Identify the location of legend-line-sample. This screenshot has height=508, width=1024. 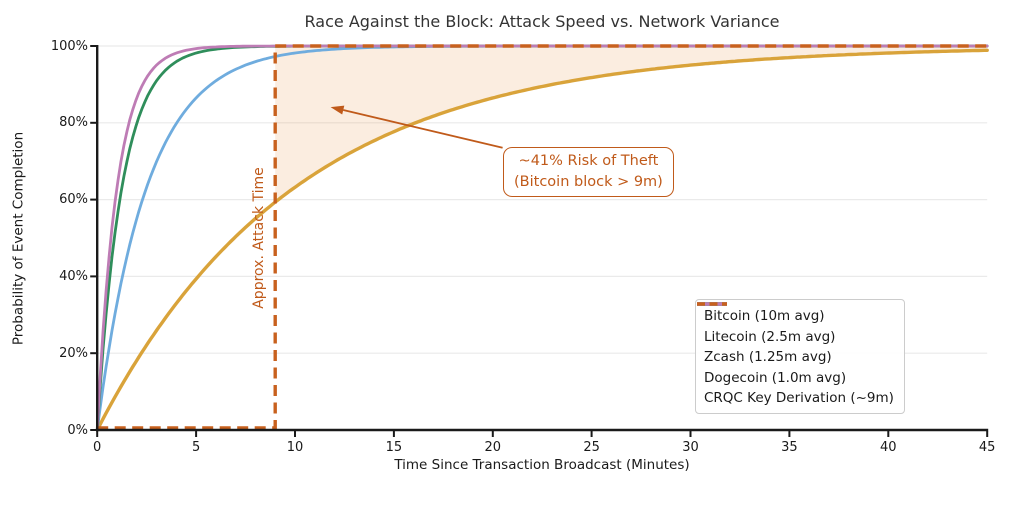
(712, 304).